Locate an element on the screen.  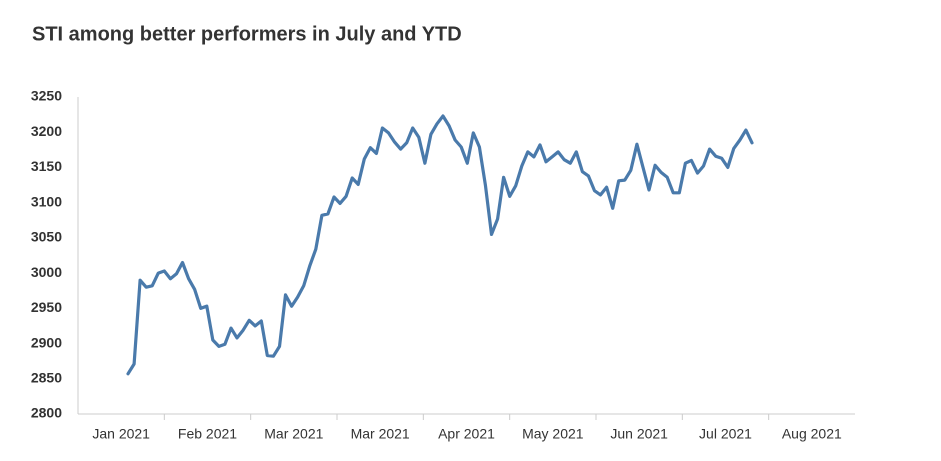
x-tick-label: May 2021 is located at coordinates (553, 434).